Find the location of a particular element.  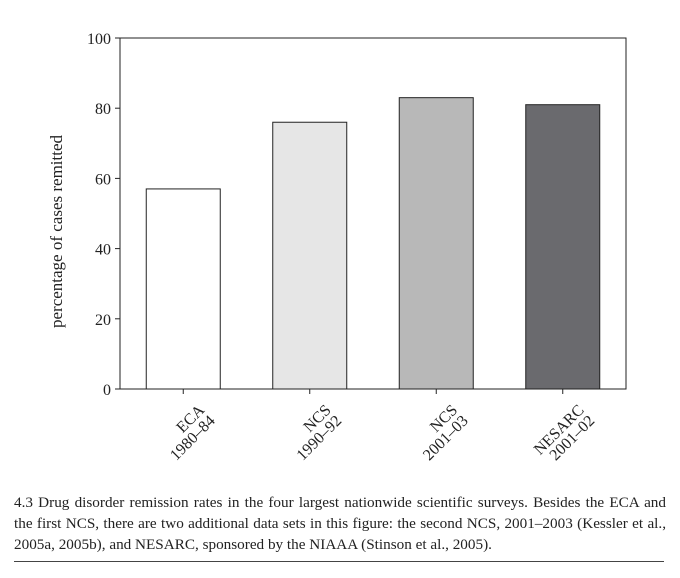

y-tick-label: 0 is located at coordinates (107, 390).